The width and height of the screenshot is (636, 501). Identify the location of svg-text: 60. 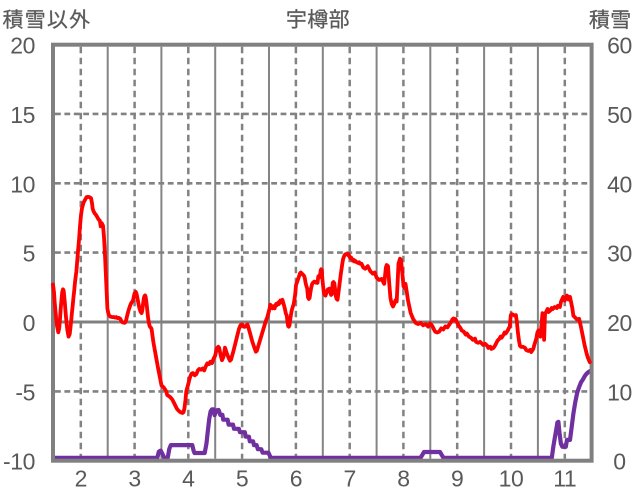
(619, 46).